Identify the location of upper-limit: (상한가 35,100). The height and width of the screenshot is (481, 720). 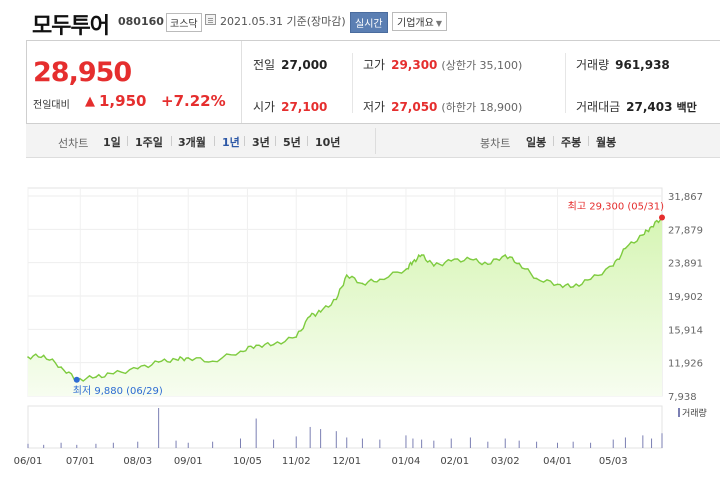
(482, 65).